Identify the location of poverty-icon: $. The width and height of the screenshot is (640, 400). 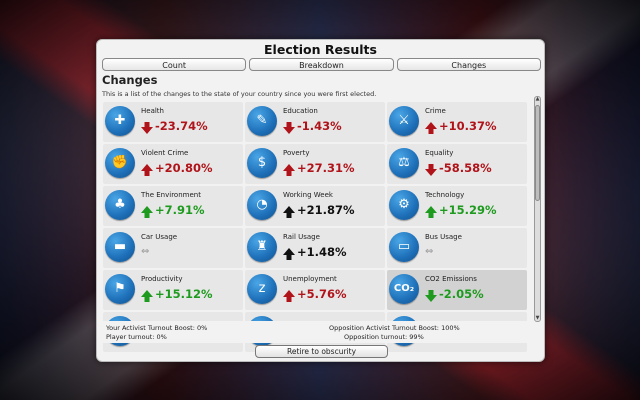
(262, 163).